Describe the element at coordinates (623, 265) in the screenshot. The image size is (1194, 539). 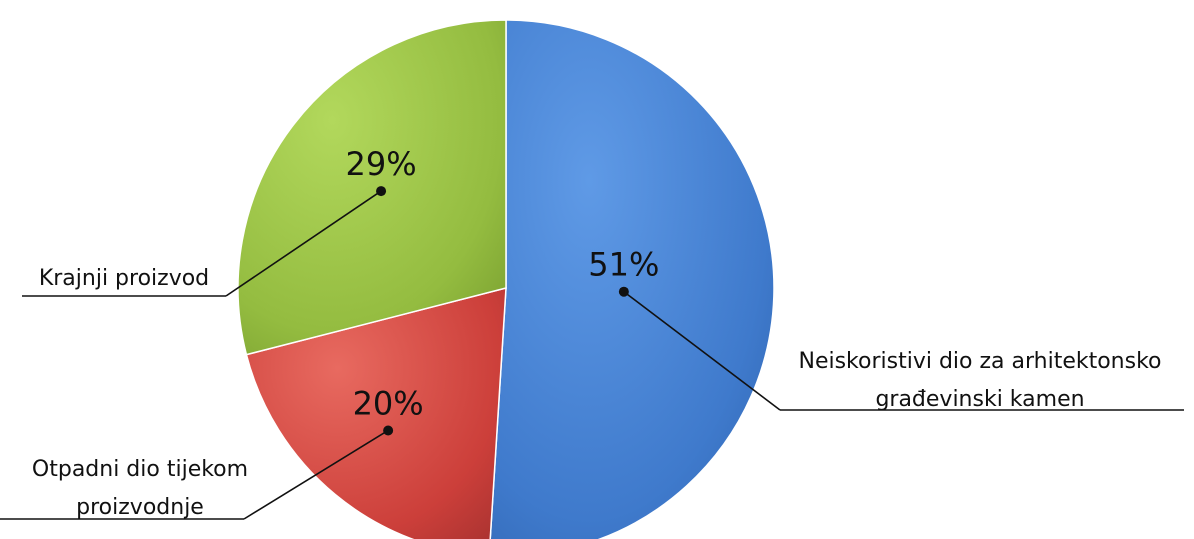
I see `value-label-1: 51%` at that location.